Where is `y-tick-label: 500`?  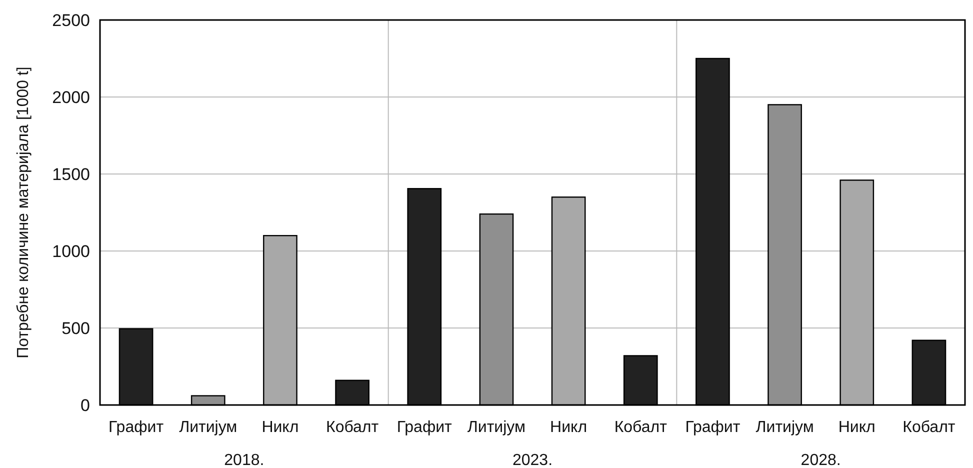
y-tick-label: 500 is located at coordinates (76, 328).